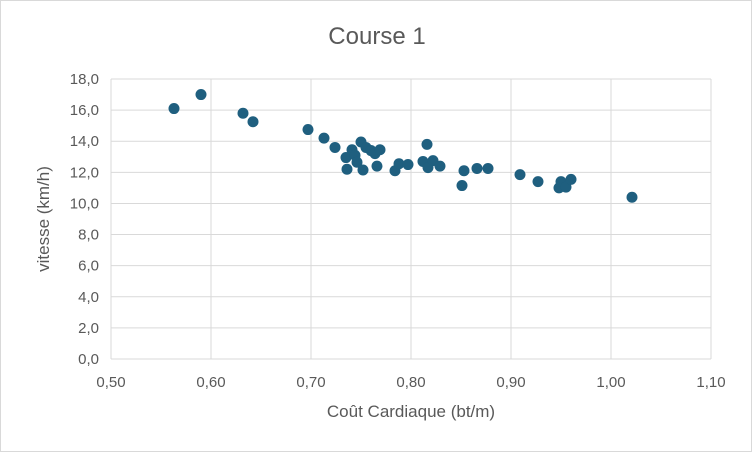 The height and width of the screenshot is (452, 752). What do you see at coordinates (88, 359) in the screenshot?
I see `y-tick-label: 0,0` at bounding box center [88, 359].